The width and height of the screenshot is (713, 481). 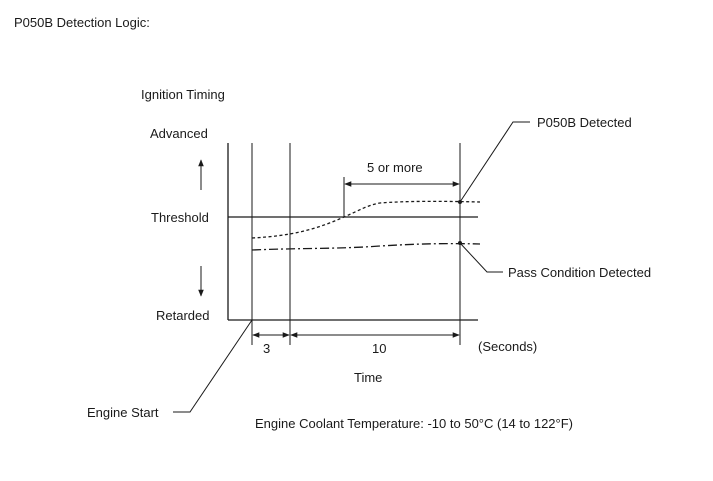 What do you see at coordinates (366, 219) in the screenshot?
I see `detected-curve` at bounding box center [366, 219].